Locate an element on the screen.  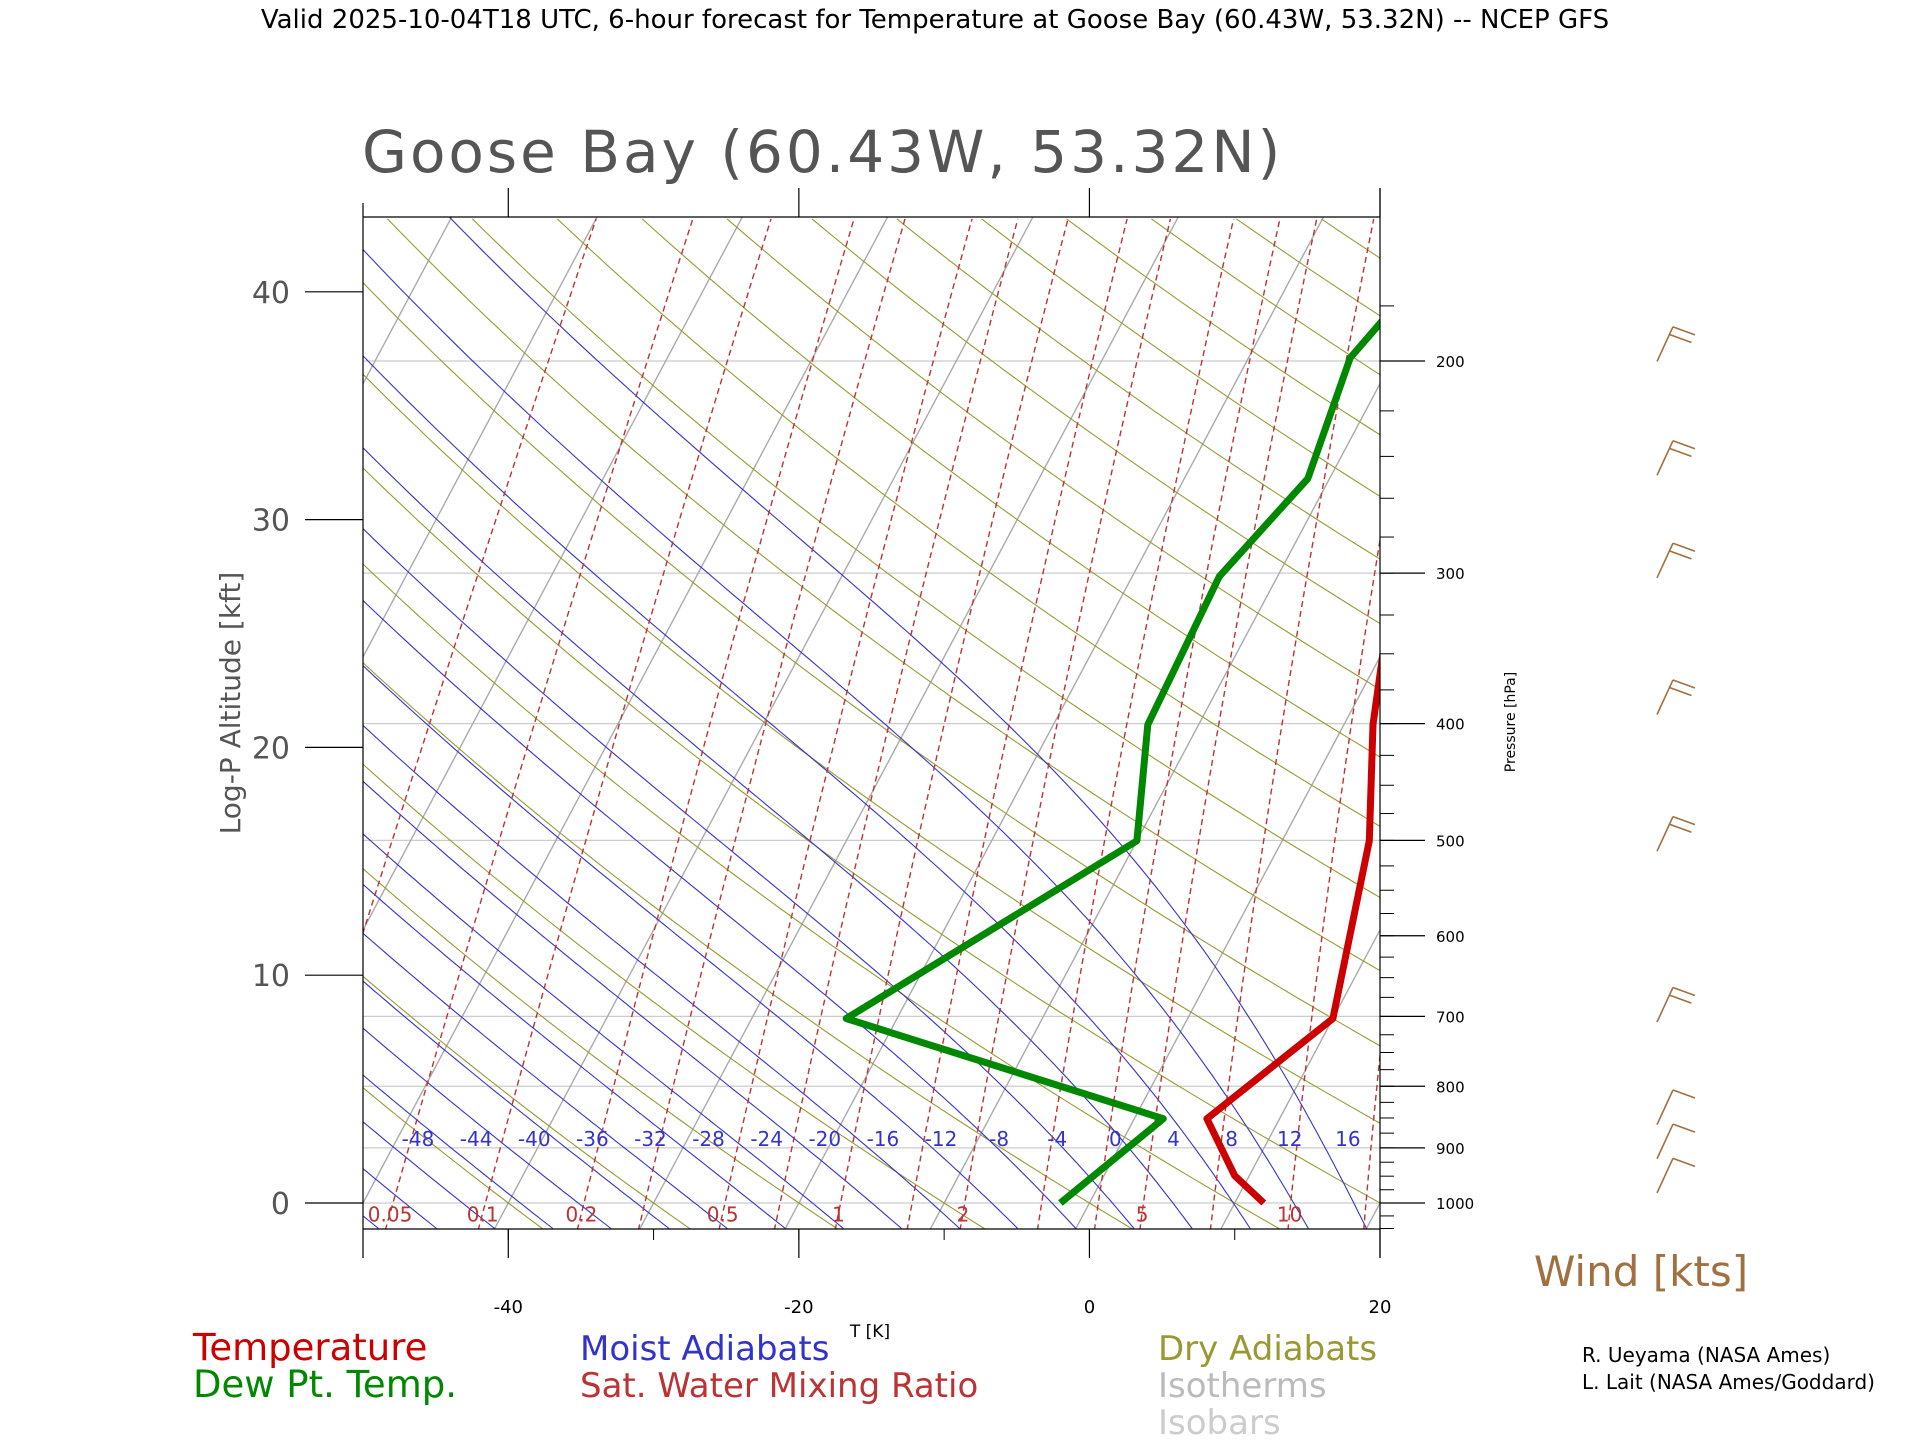
p-tick-label: 400 is located at coordinates (1450, 725).